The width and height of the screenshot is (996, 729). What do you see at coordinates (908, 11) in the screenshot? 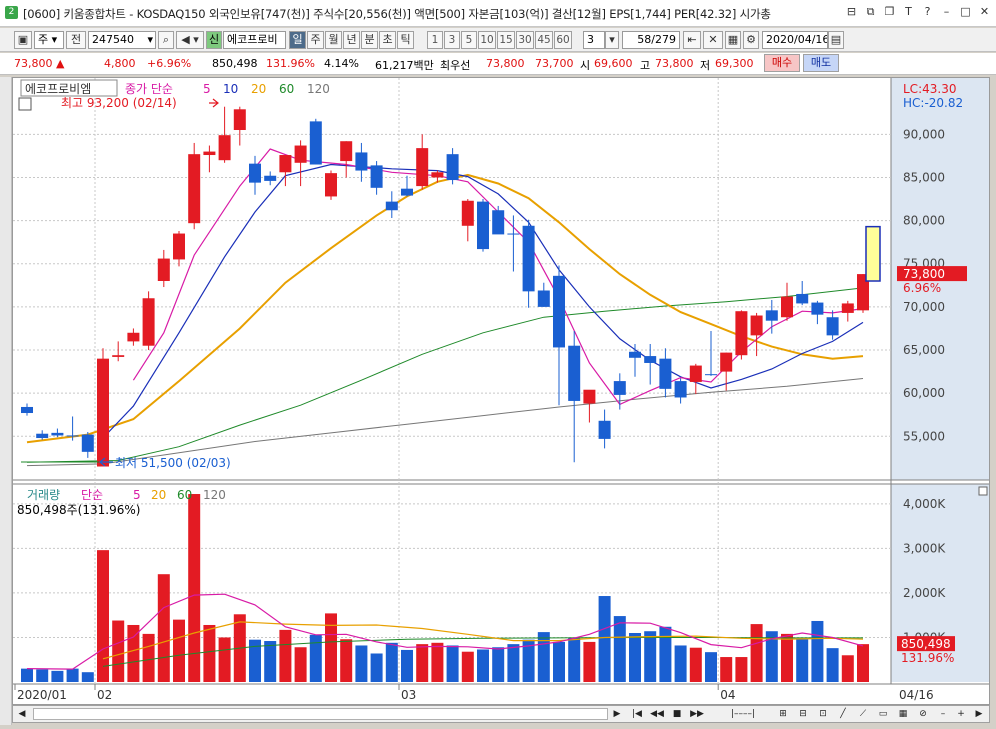
I see `text-icon: T` at bounding box center [908, 11].